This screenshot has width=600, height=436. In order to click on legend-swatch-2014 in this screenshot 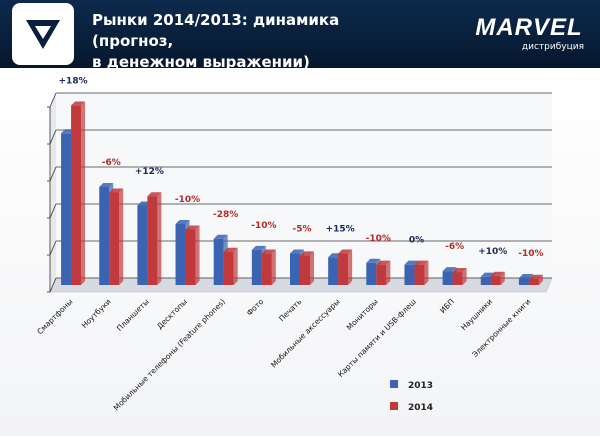, I will do `click(394, 406)`.